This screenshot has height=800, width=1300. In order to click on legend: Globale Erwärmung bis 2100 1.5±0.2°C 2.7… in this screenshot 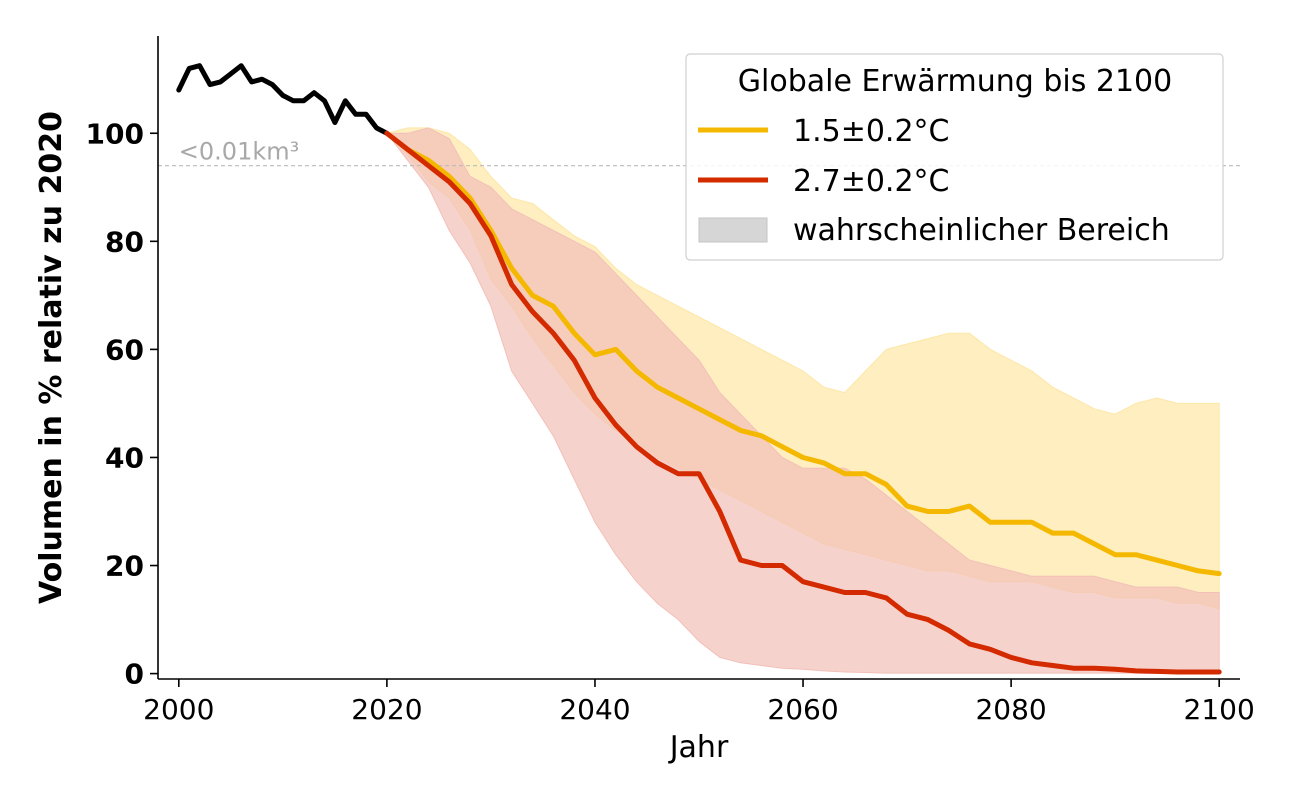, I will do `click(954, 157)`.